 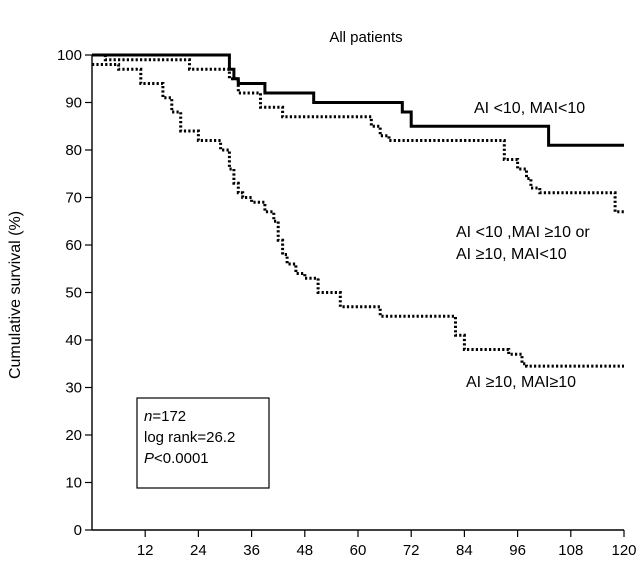 I want to click on y-tick-label: 40, so click(x=73, y=340).